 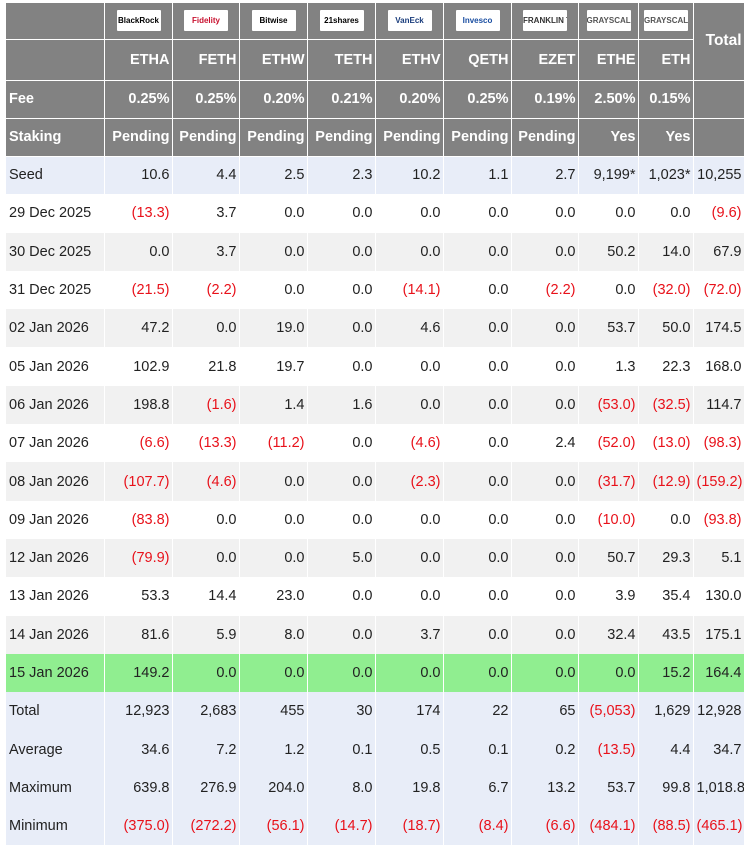 What do you see at coordinates (719, 481) in the screenshot?
I see `flow-value: (159.2)` at bounding box center [719, 481].